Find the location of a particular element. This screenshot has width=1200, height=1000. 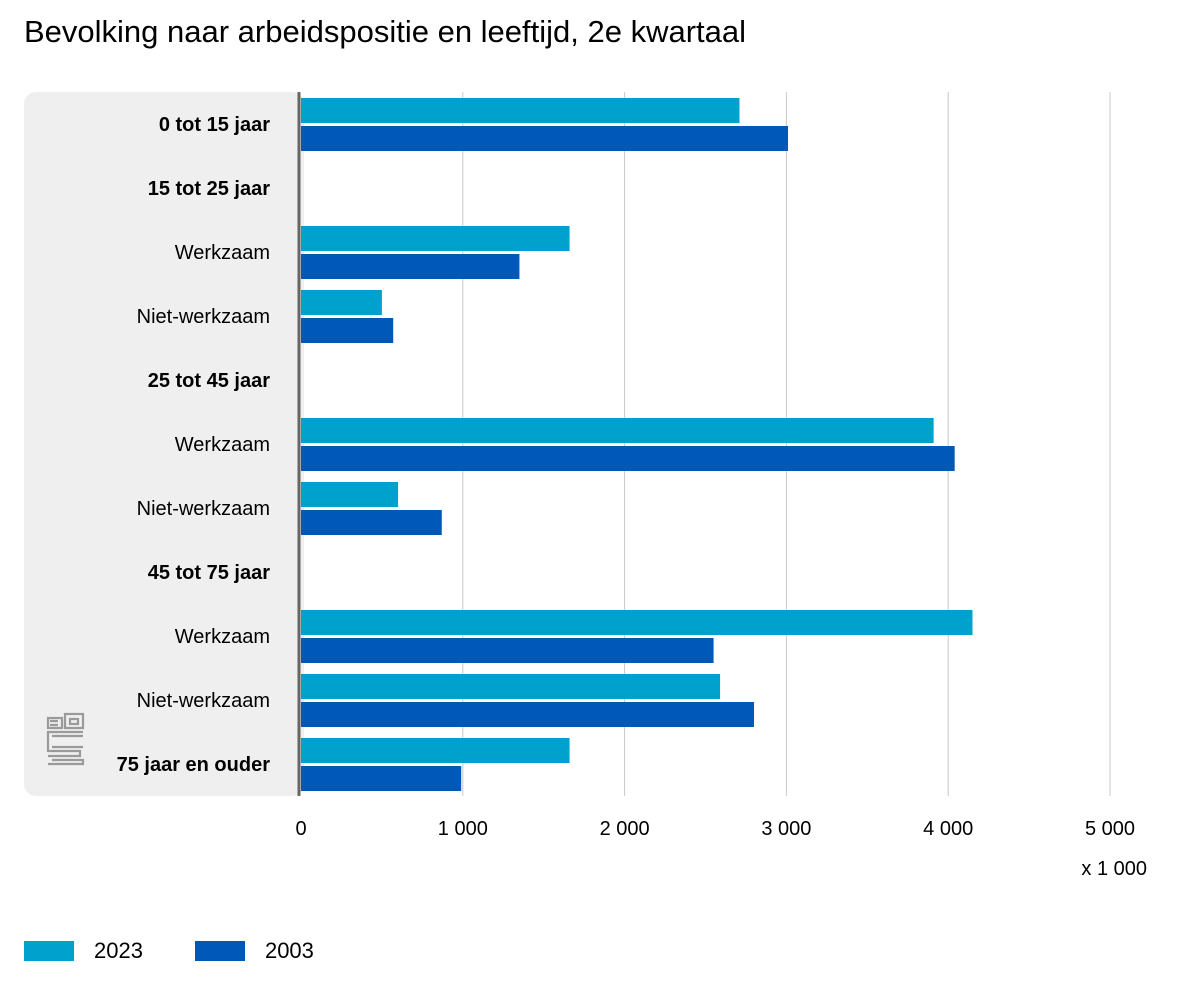

category-label-8: Werkzaam is located at coordinates (222, 637).